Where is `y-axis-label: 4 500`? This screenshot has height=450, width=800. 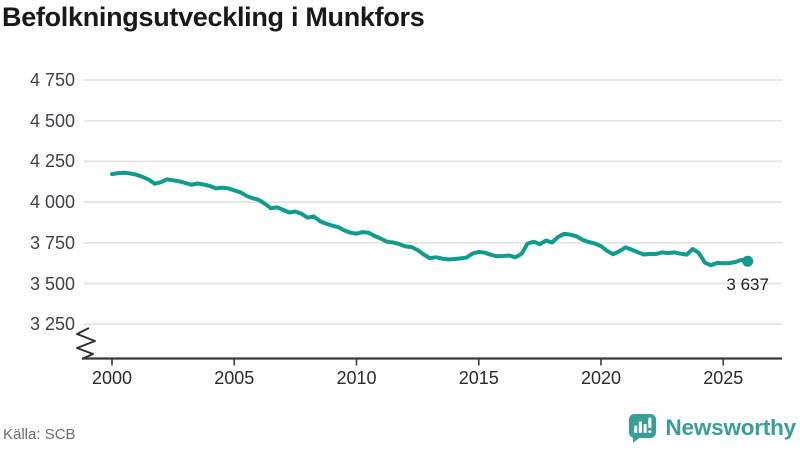
y-axis-label: 4 500 is located at coordinates (52, 120).